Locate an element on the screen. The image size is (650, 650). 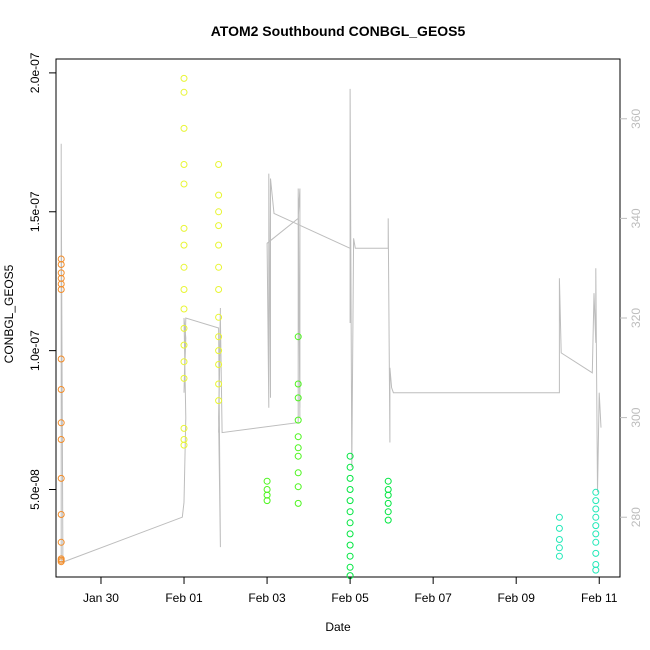
x-tick-label: Feb 07 is located at coordinates (433, 598).